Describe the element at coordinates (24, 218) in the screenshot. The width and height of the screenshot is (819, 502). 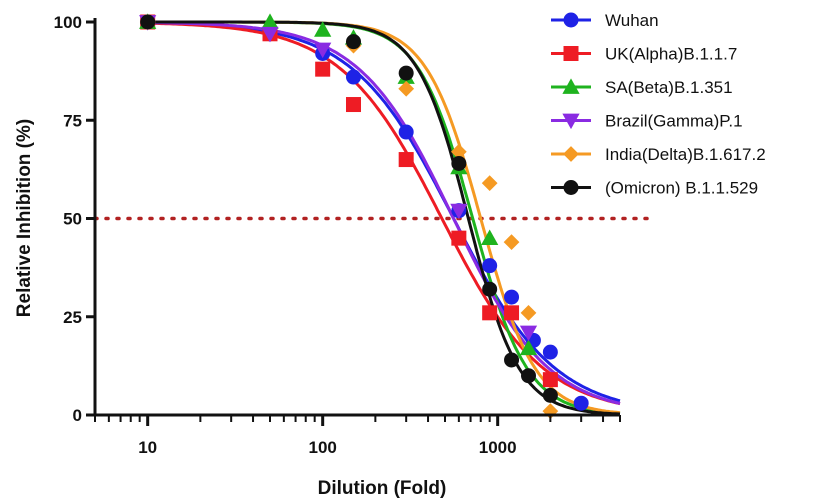
I see `y-axis-title: Relative Inhibition (%)` at that location.